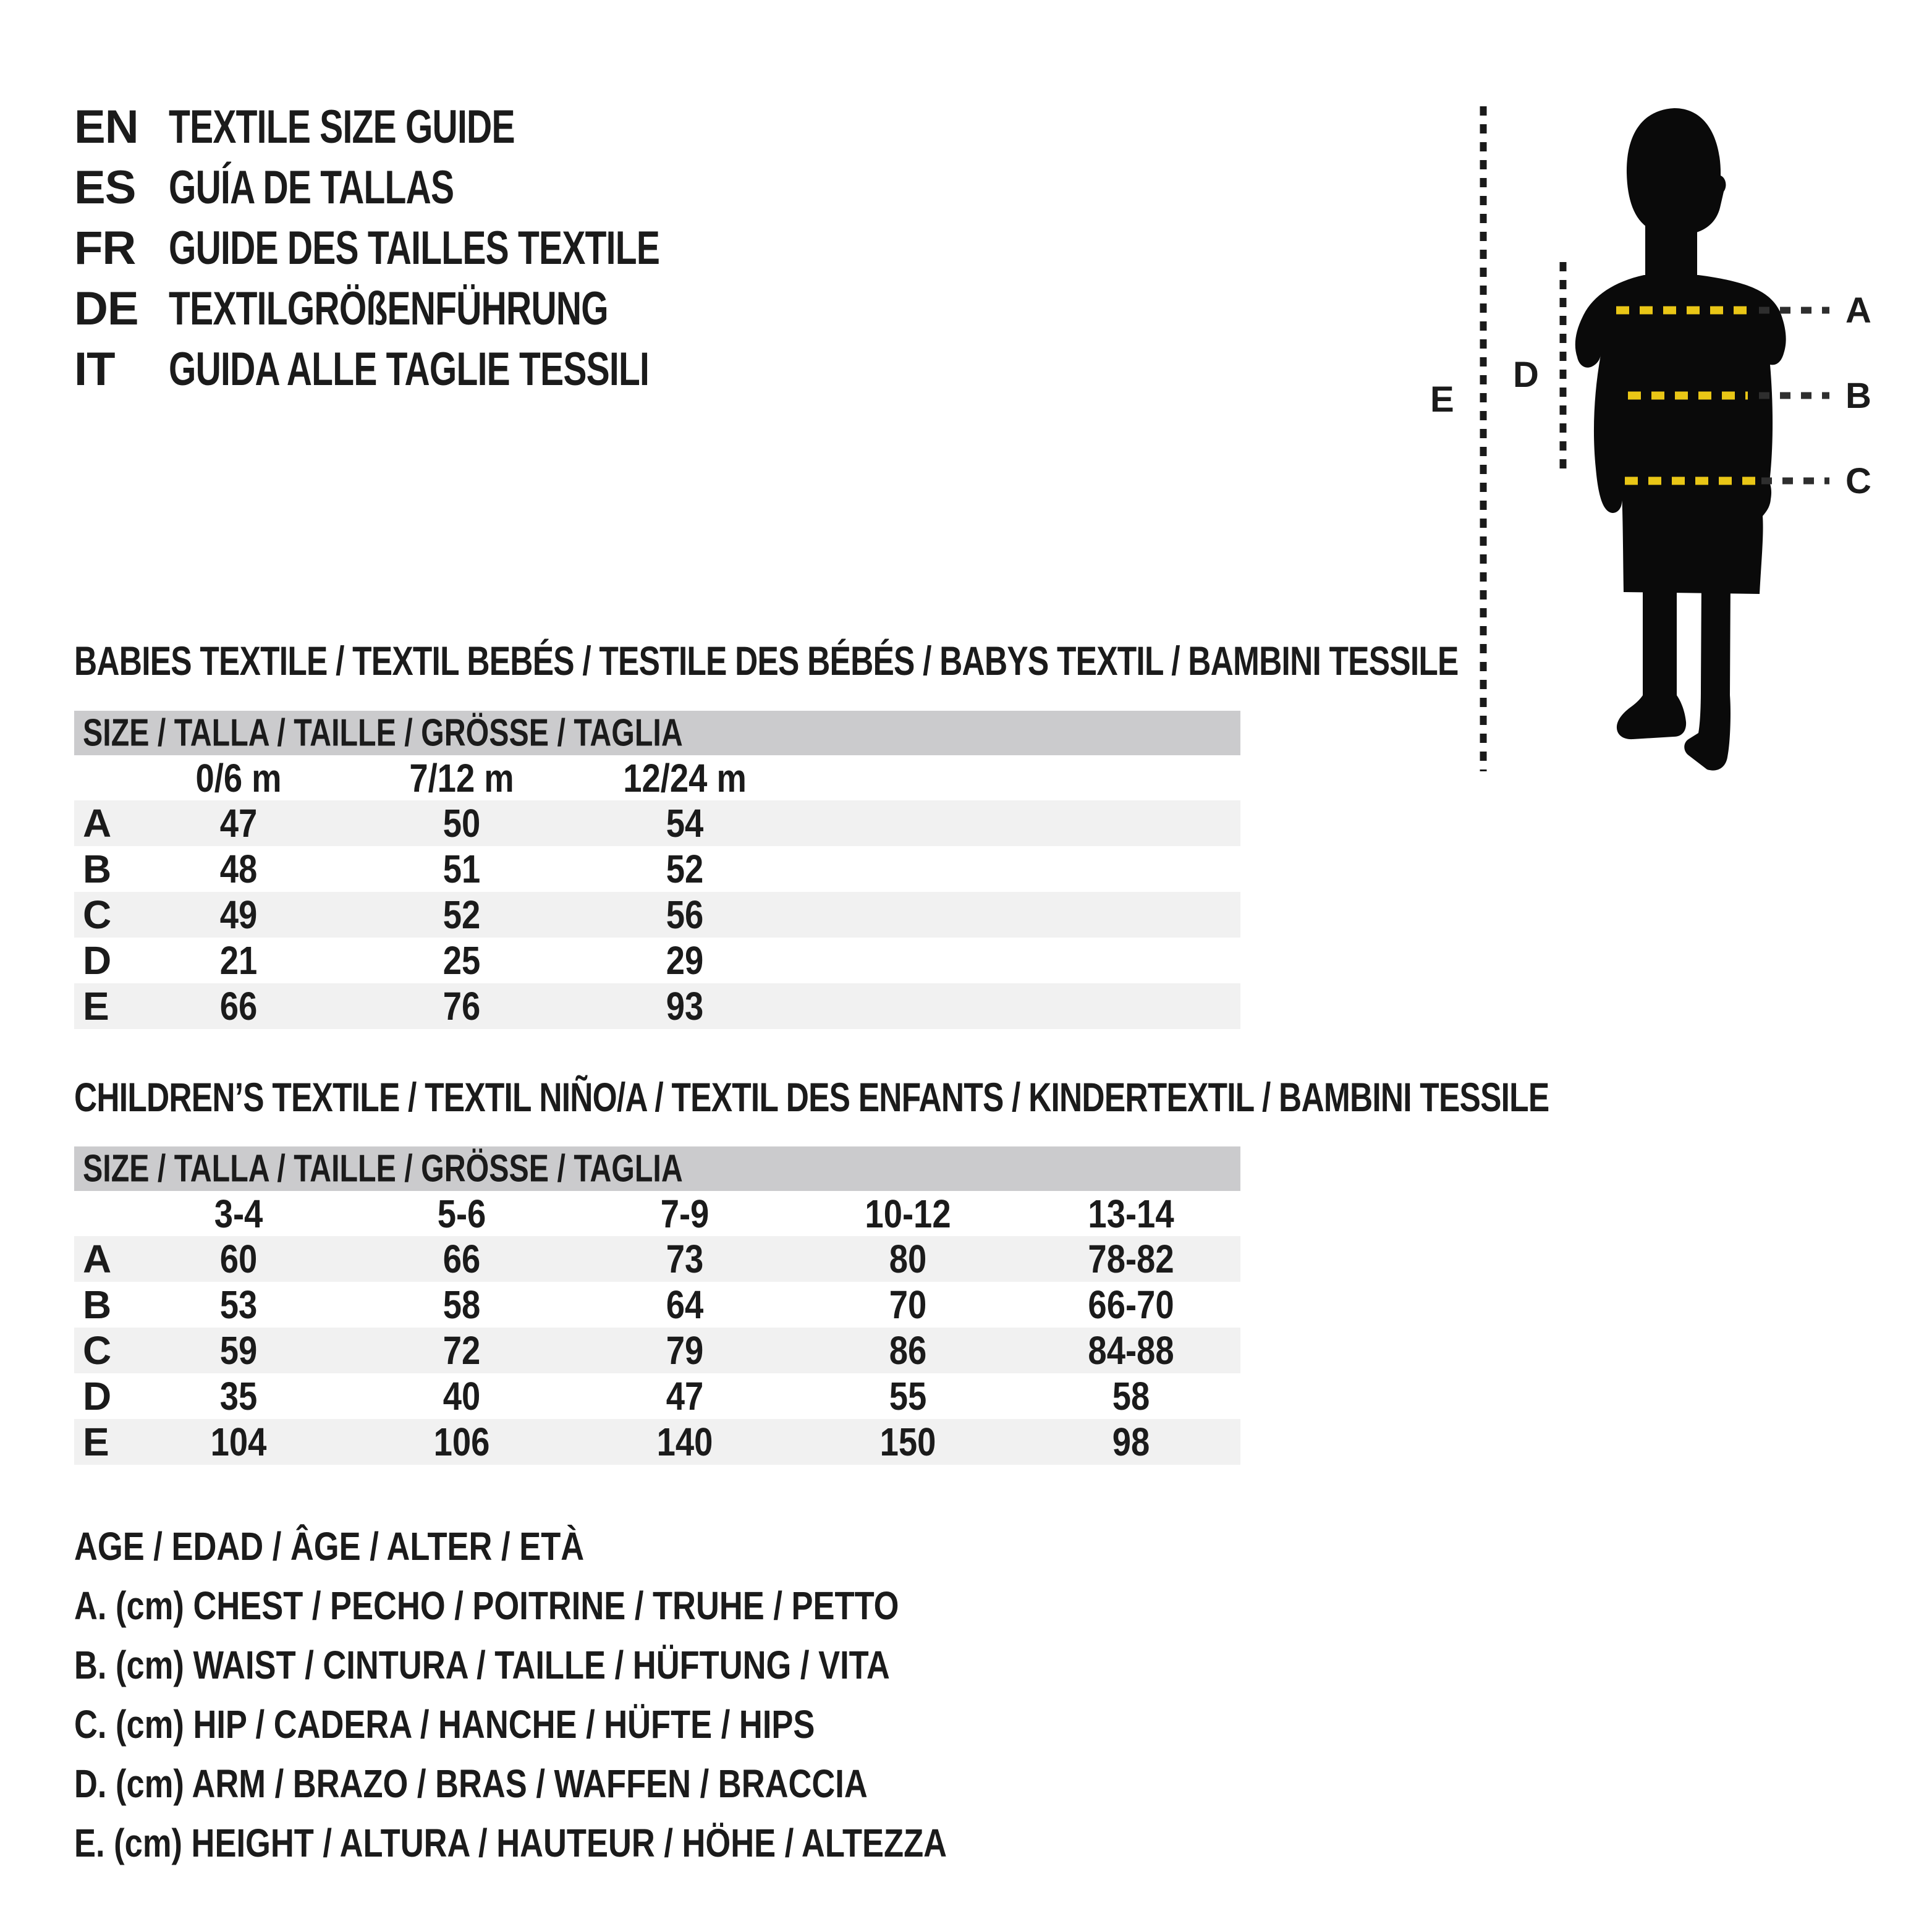  Describe the element at coordinates (106, 308) in the screenshot. I see `lang-code-de: DE` at that location.